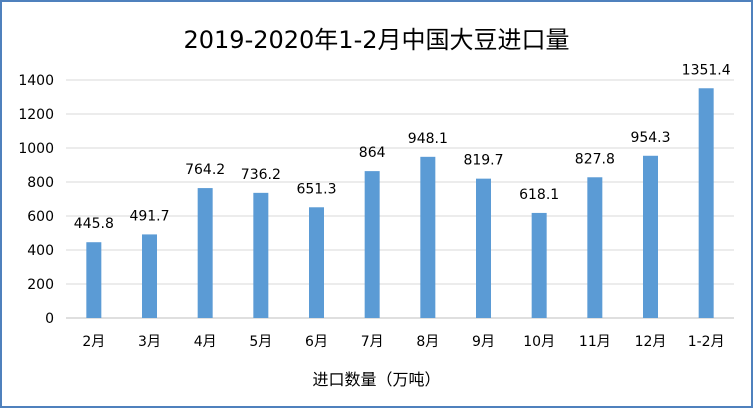  Describe the element at coordinates (205, 342) in the screenshot. I see `x-tick-label: 4月` at that location.